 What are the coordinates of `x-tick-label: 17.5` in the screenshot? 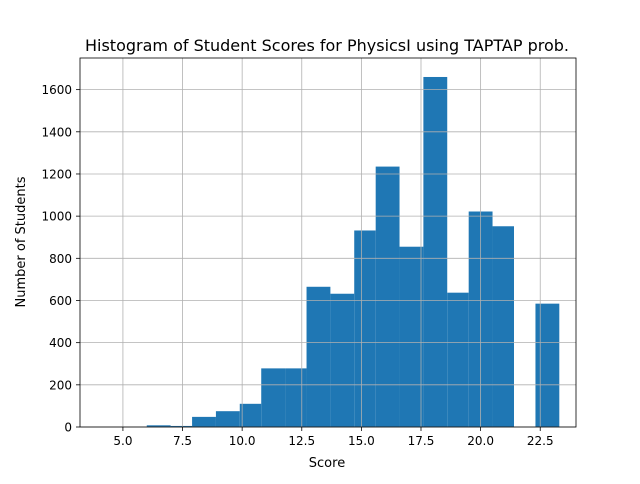 It's located at (421, 441).